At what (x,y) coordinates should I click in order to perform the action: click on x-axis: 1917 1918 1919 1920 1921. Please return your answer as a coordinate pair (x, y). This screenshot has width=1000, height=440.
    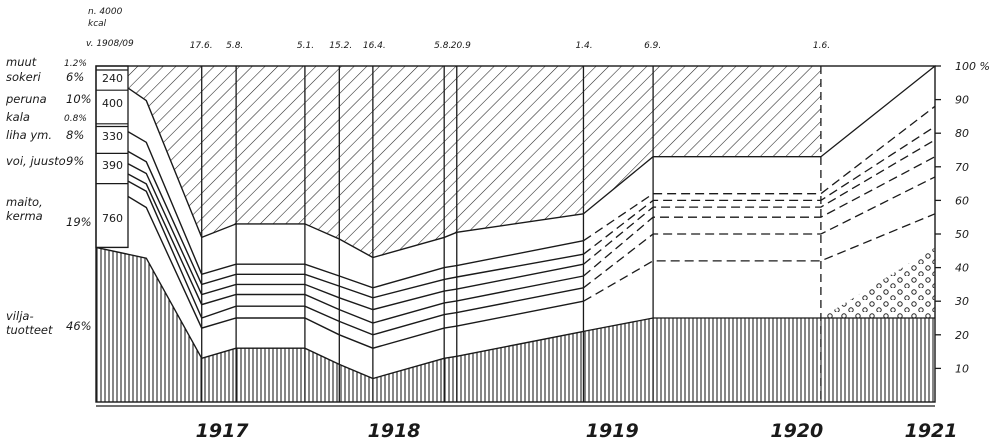
    Looking at the image, I should click on (527, 422).